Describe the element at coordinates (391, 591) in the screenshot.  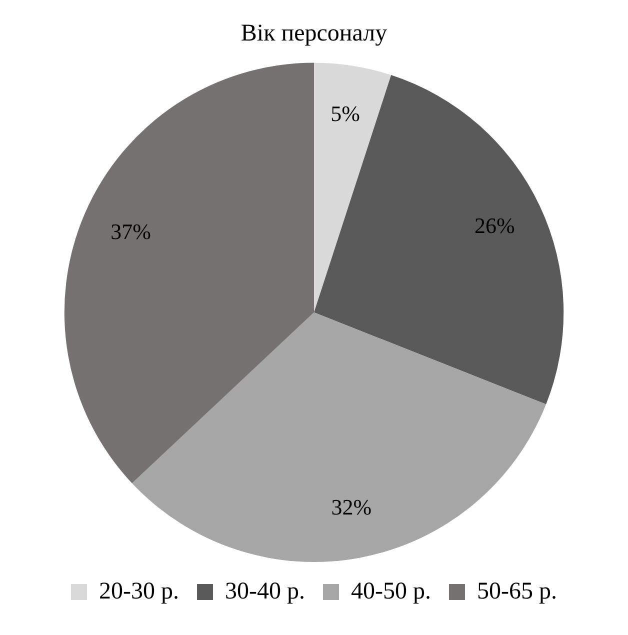
I see `legend-label: 40-50 р.` at that location.